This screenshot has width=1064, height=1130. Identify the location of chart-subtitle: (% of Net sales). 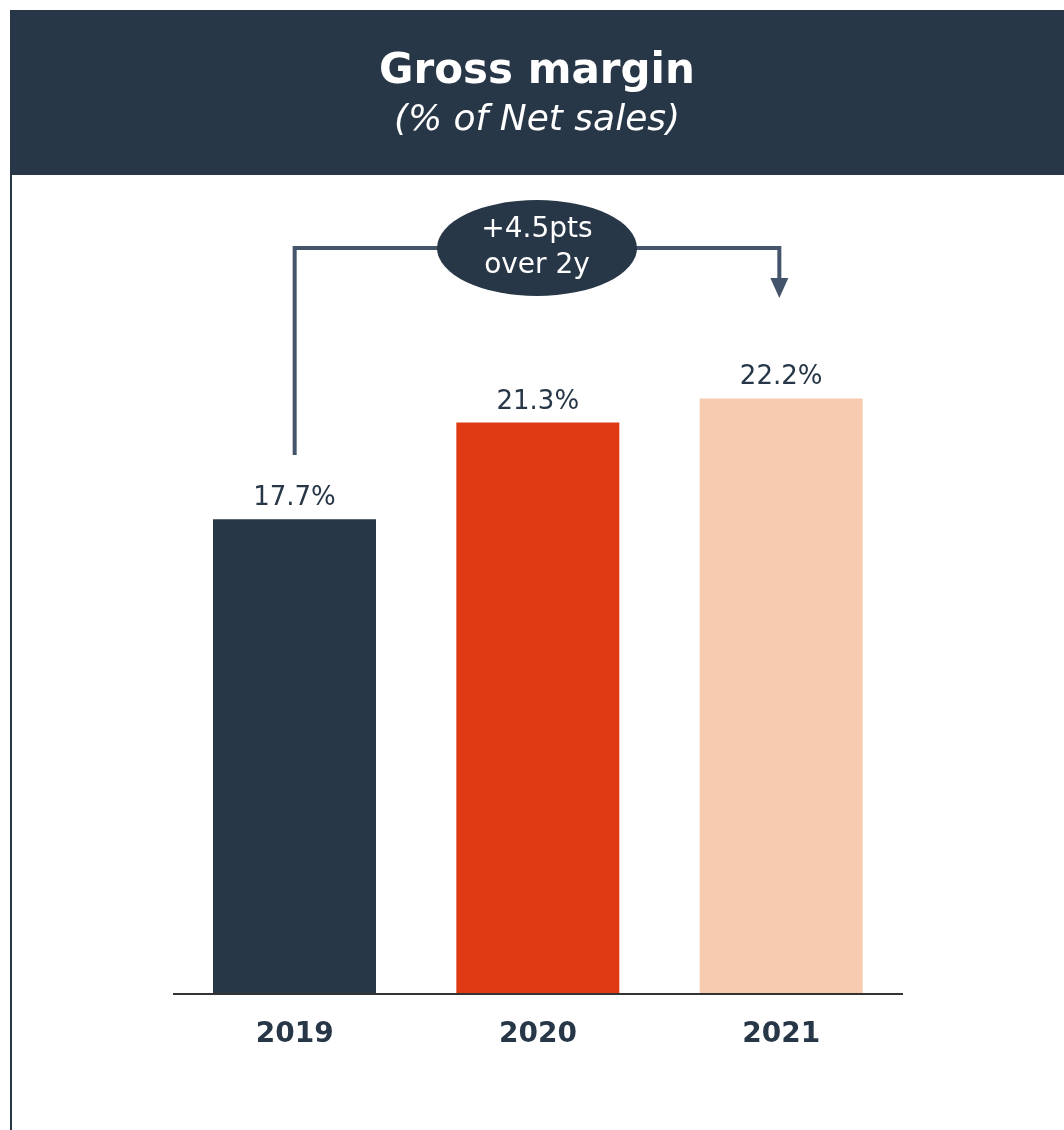
(537, 117).